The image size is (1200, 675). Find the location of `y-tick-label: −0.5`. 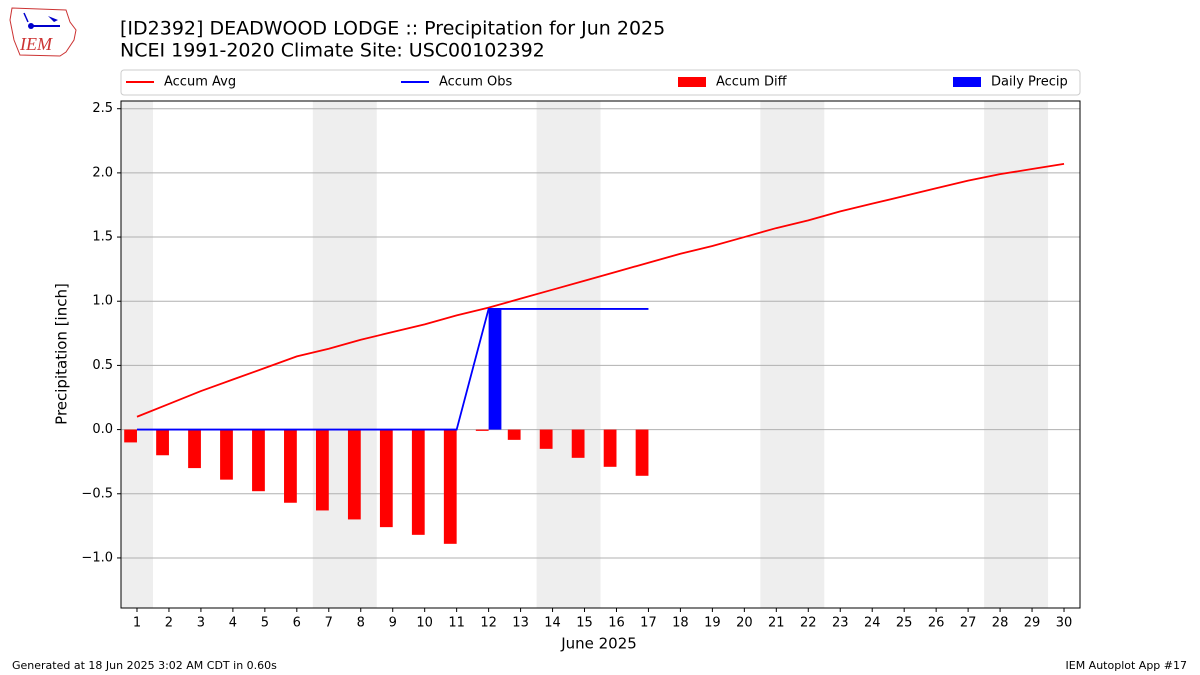

y-tick-label: −0.5 is located at coordinates (97, 493).